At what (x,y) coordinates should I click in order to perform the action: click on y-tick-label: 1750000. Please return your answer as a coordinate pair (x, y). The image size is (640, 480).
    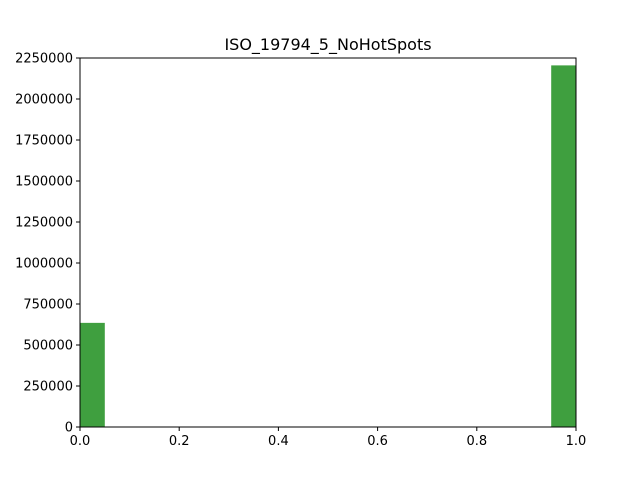
    Looking at the image, I should click on (44, 141).